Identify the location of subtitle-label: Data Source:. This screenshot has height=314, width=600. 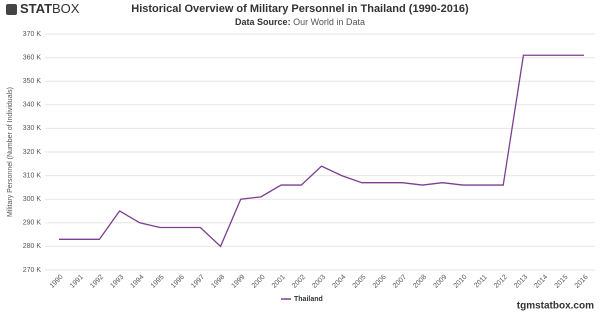
(263, 22).